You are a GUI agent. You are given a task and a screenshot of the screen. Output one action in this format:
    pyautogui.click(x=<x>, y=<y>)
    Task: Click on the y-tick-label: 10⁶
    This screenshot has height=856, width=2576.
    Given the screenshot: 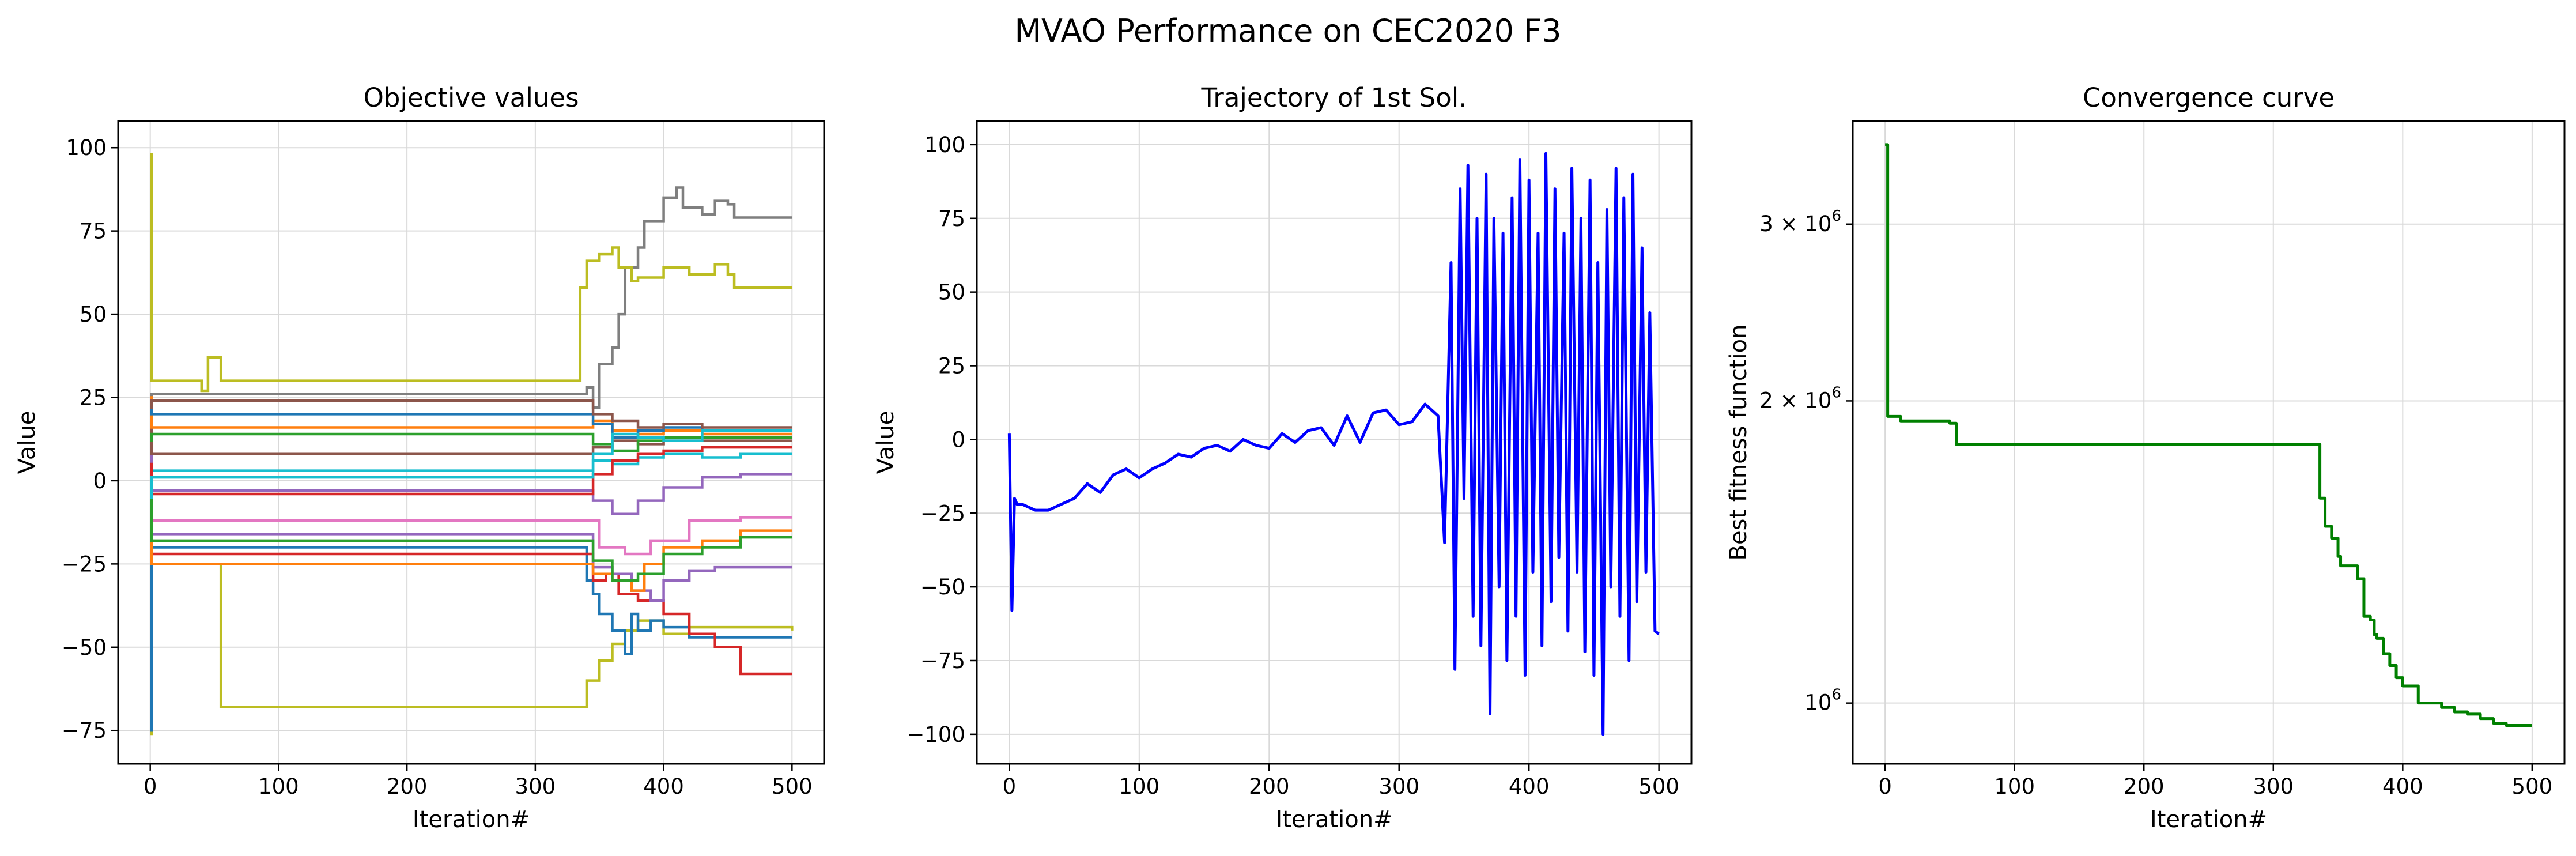 What is the action you would take?
    pyautogui.click(x=1823, y=701)
    